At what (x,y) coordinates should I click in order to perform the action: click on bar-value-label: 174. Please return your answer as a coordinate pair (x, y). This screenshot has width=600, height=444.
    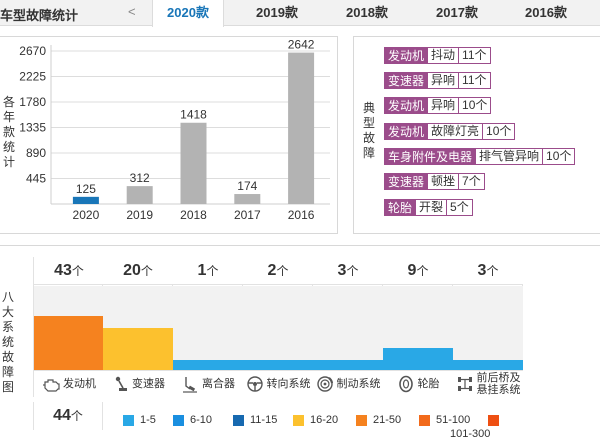
    Looking at the image, I should click on (247, 186).